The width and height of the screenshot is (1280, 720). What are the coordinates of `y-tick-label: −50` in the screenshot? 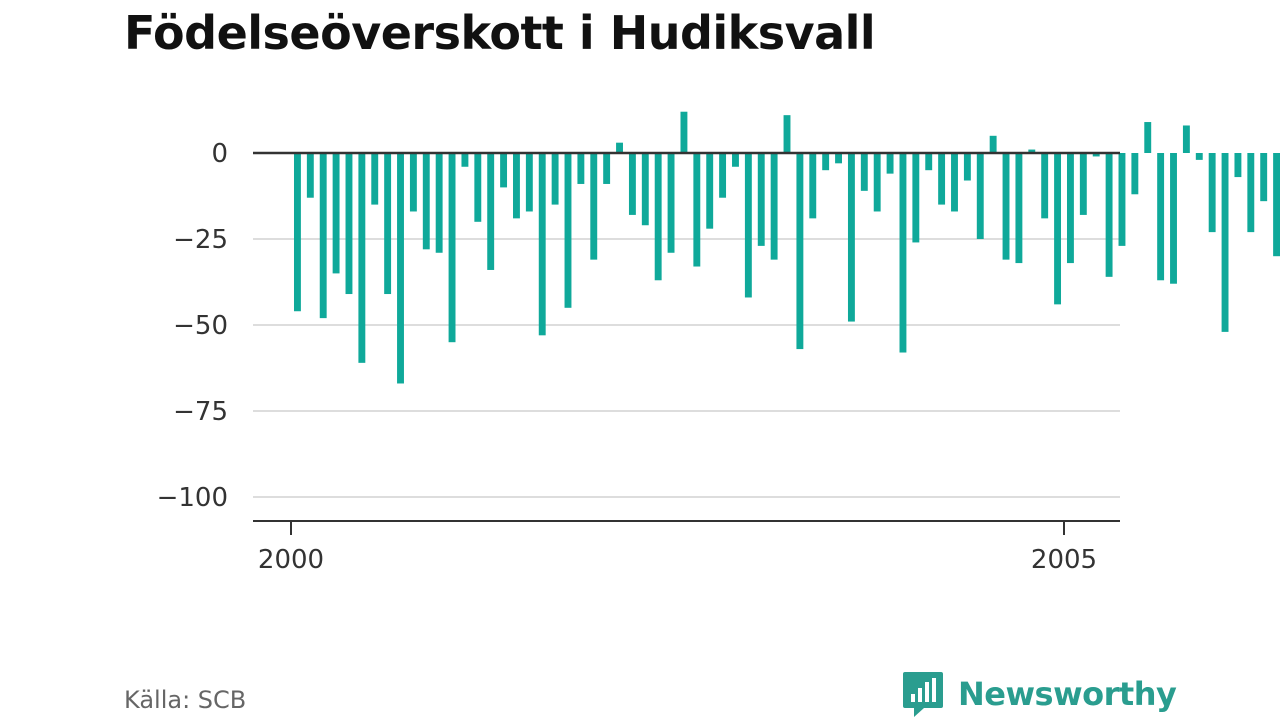 It's located at (200, 326).